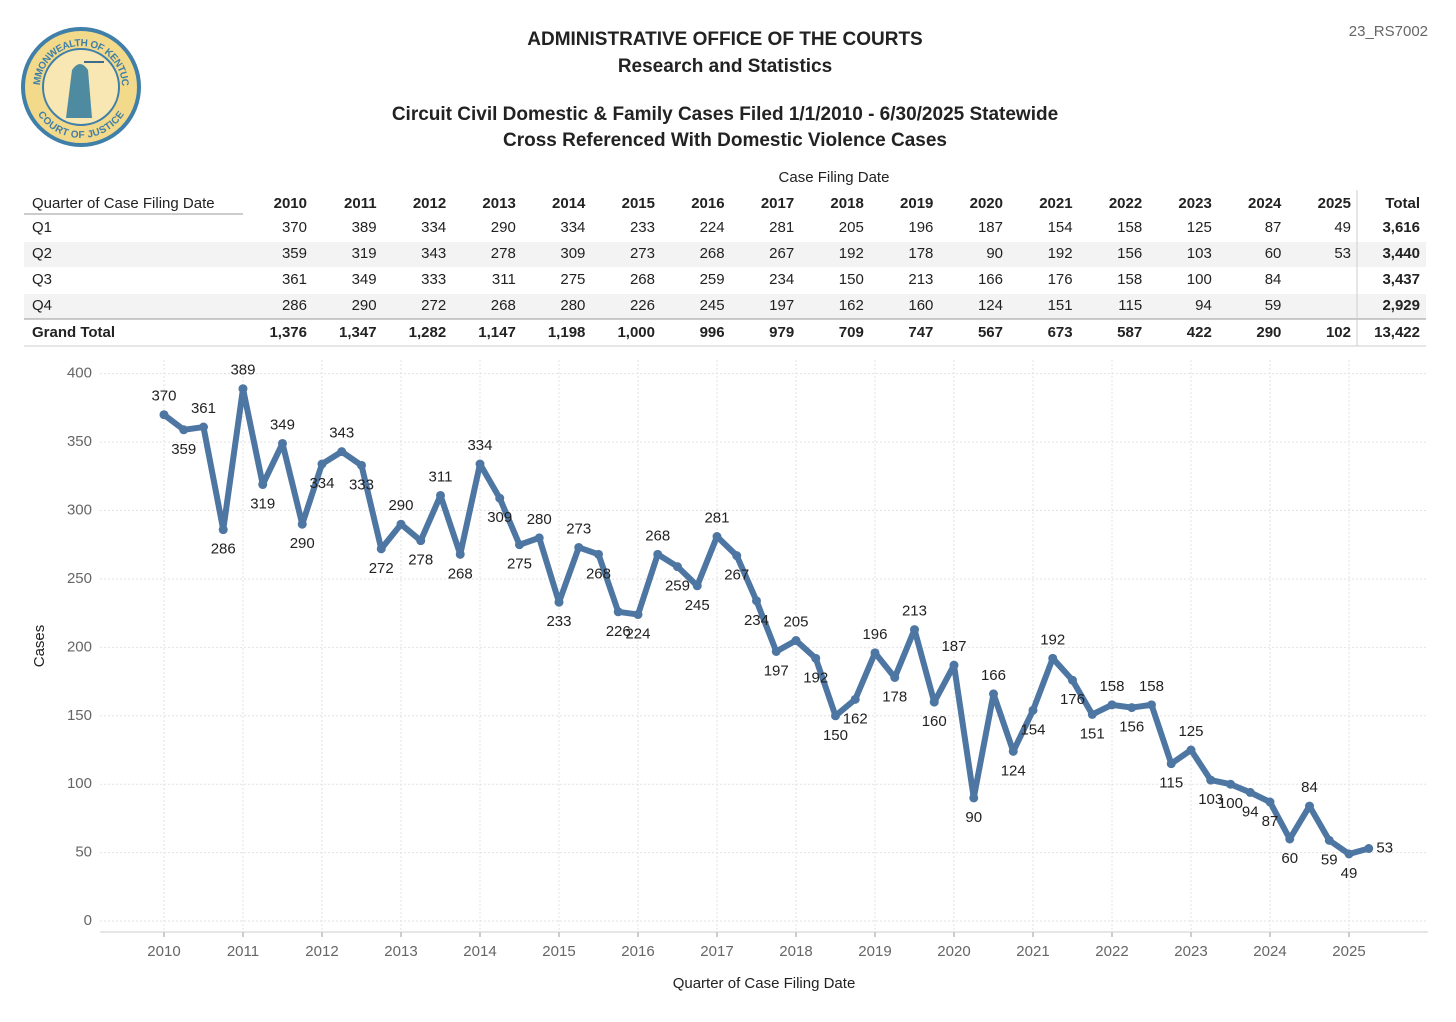 The width and height of the screenshot is (1456, 1022). Describe the element at coordinates (1401, 253) in the screenshot. I see `table-cell: 3,440` at that location.